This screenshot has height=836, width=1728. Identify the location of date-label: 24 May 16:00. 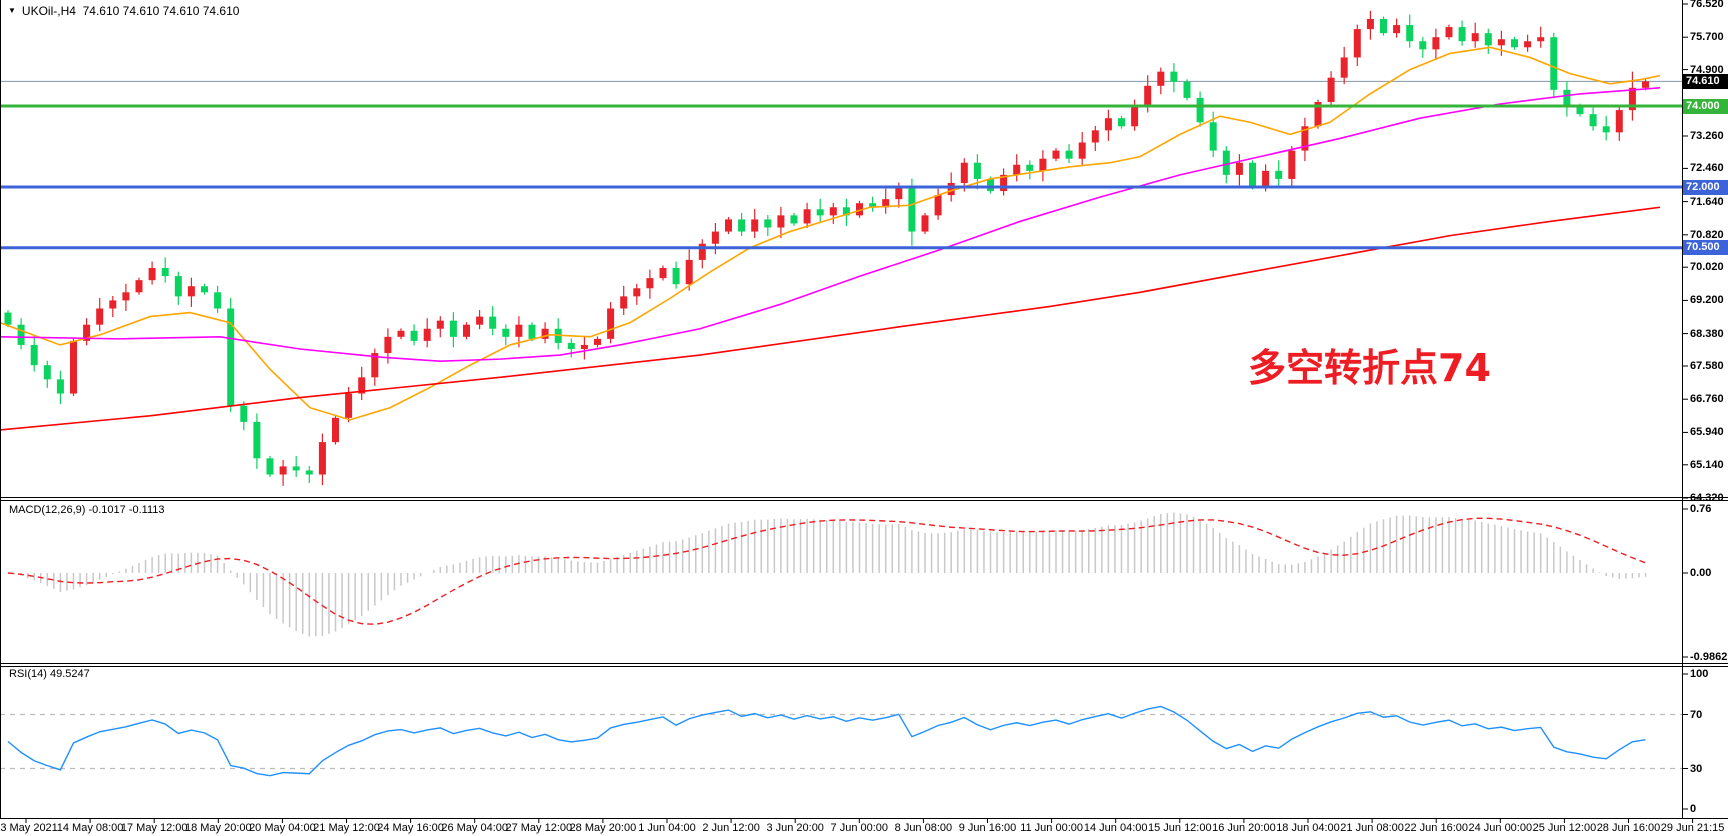
(410, 828).